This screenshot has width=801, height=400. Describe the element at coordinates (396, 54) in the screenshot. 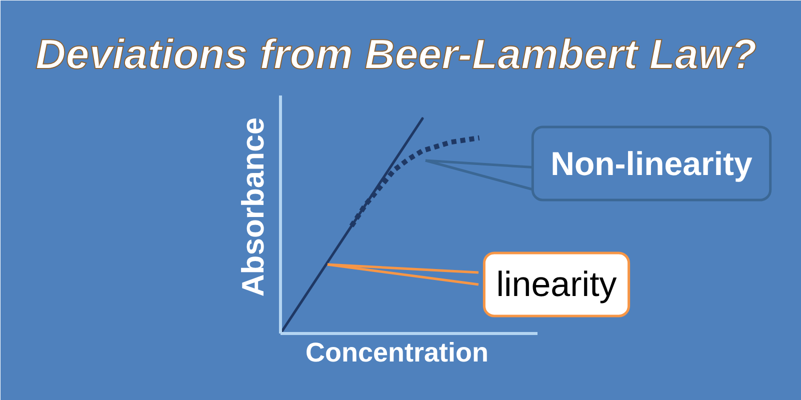

I see `chart-title: Deviations from Beer-Lambert Law?` at that location.